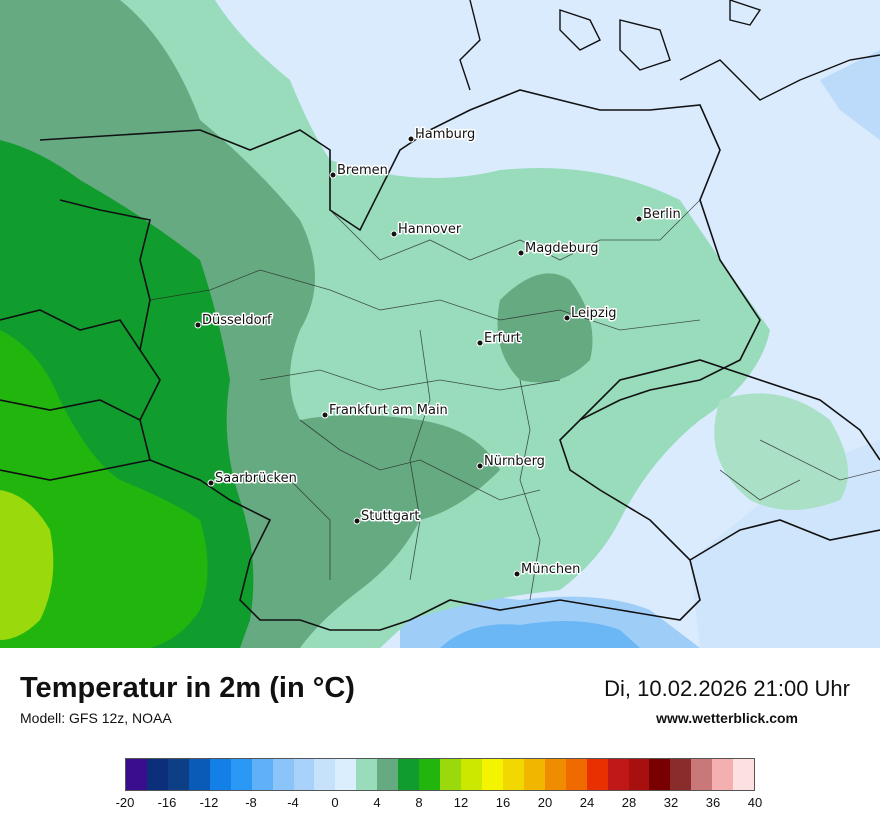 The image size is (880, 830). I want to click on legend-ticks: -20 -16 -12 -8 -4 0 4 8 12 16 20 24 28 32 36 40, so click(439, 805).